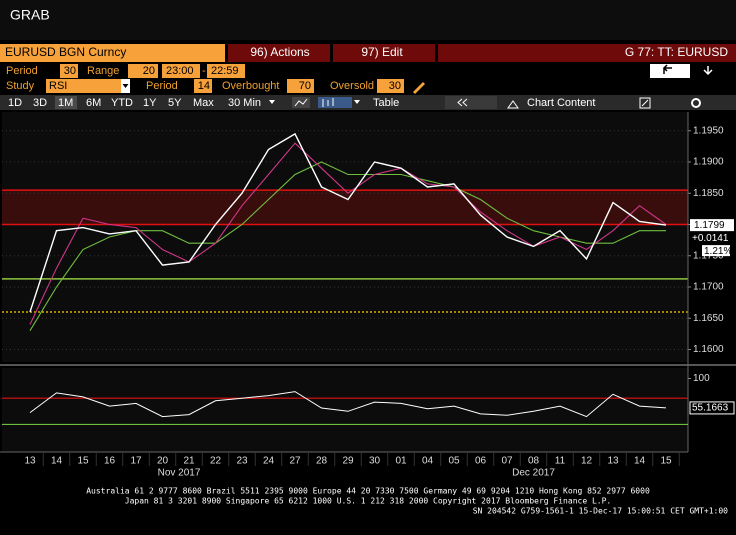 Image resolution: width=736 pixels, height=535 pixels. I want to click on command: G 77: TT: EURUSD, so click(676, 52).